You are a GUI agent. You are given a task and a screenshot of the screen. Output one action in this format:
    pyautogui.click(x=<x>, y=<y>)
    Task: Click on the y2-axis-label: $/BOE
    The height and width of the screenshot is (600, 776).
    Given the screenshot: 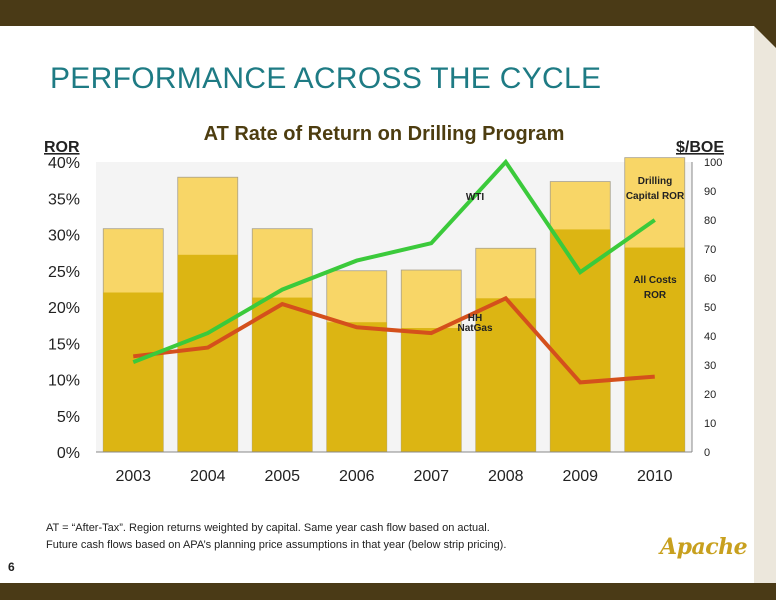 What is the action you would take?
    pyautogui.click(x=700, y=147)
    